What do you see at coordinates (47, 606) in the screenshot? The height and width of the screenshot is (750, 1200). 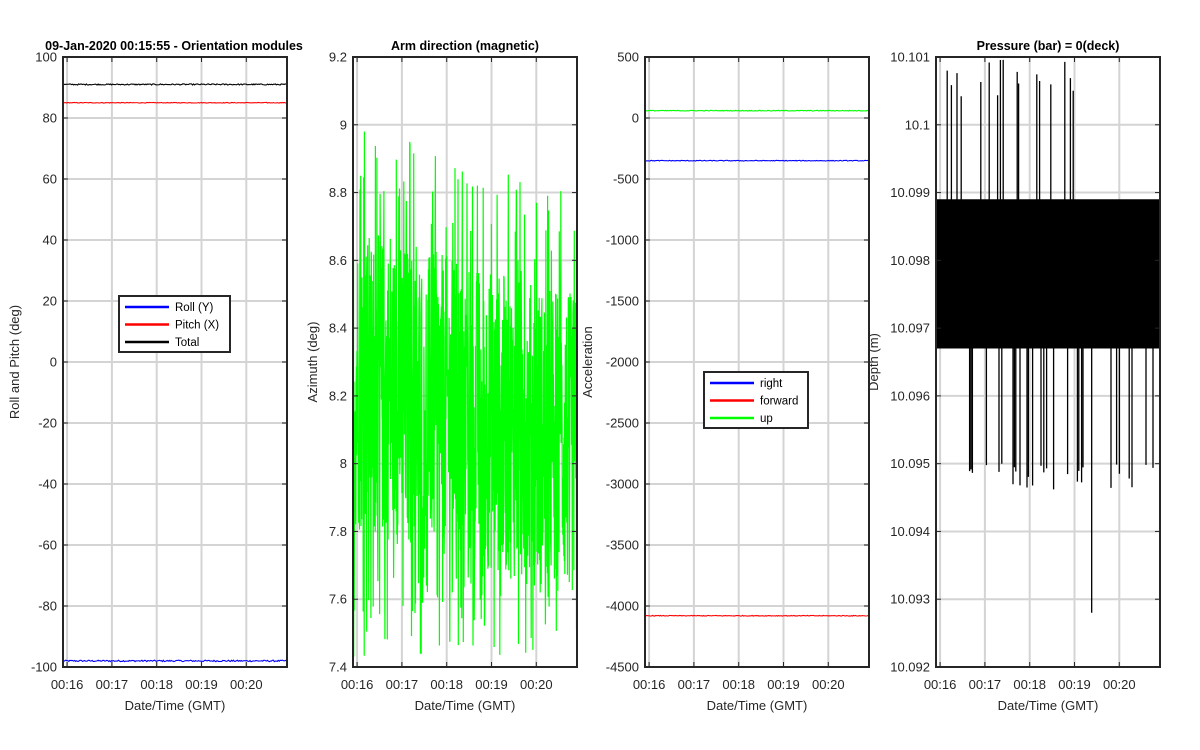 I see `y-tick-label: -80` at bounding box center [47, 606].